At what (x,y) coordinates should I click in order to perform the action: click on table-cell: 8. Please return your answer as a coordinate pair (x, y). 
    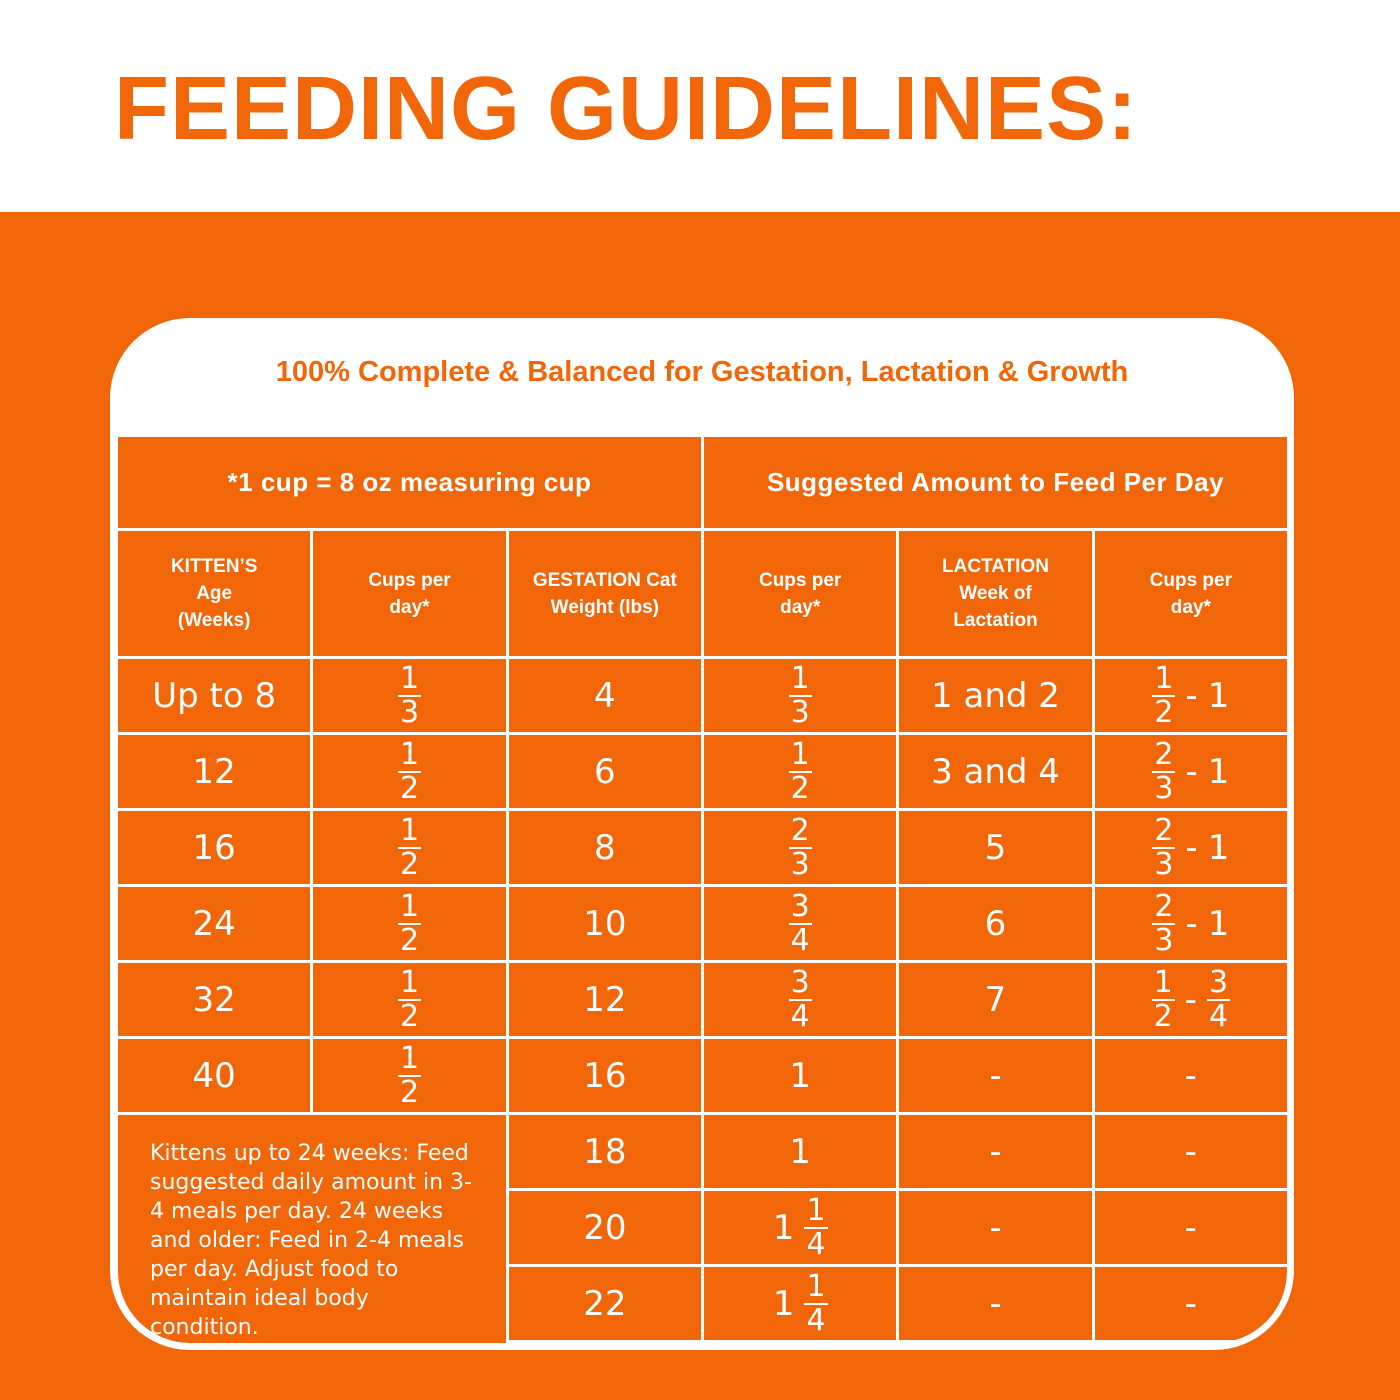
    Looking at the image, I should click on (604, 847).